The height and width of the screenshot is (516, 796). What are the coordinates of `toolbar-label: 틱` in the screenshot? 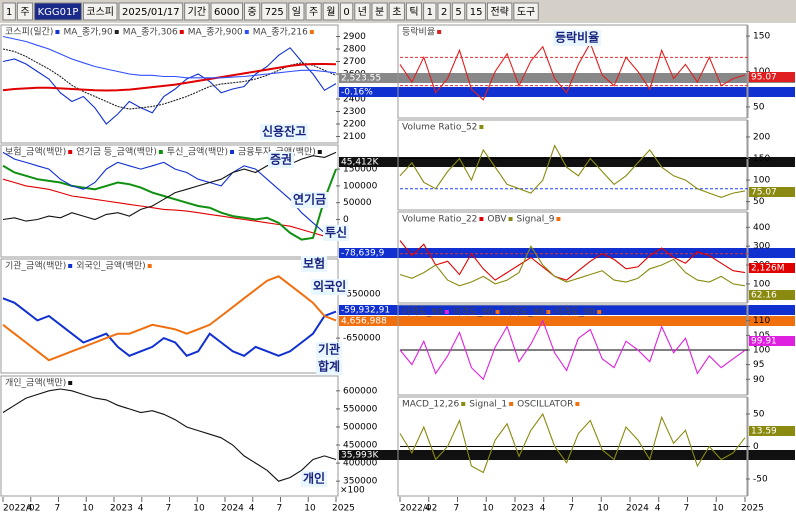 It's located at (413, 12).